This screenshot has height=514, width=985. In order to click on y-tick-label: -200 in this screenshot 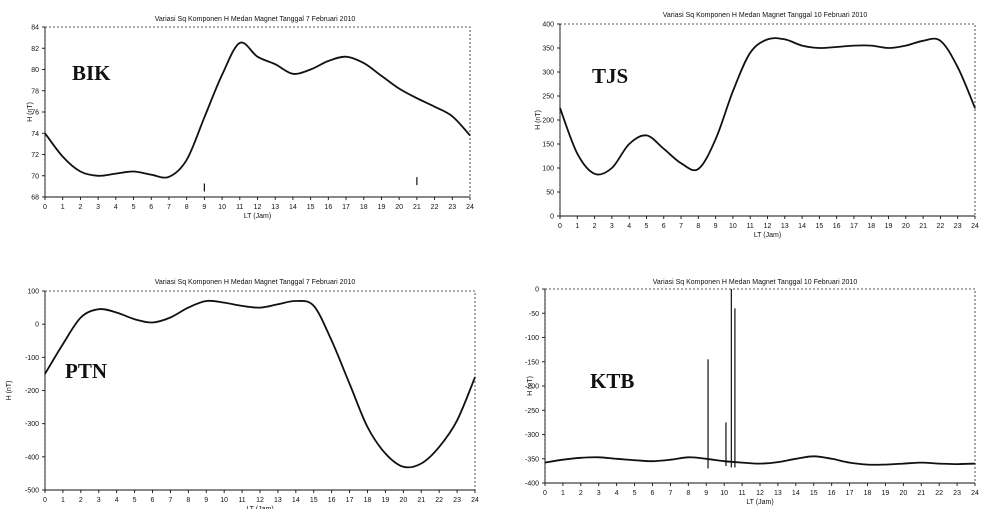, I will do `click(532, 387)`.